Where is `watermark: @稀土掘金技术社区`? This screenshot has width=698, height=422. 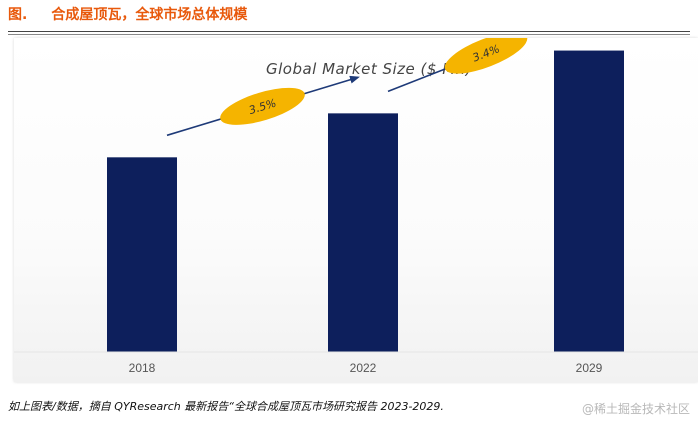 watermark: @稀土掘金技术社区 is located at coordinates (635, 409).